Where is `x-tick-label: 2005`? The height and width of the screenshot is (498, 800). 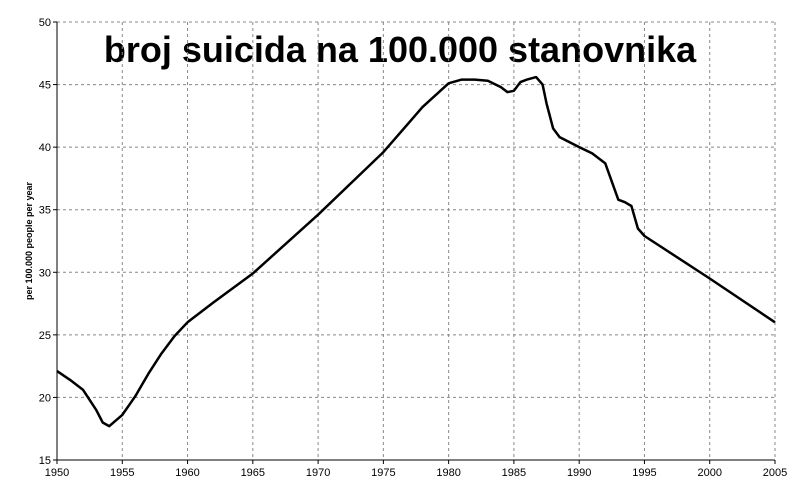
x-tick-label: 2005 is located at coordinates (775, 473).